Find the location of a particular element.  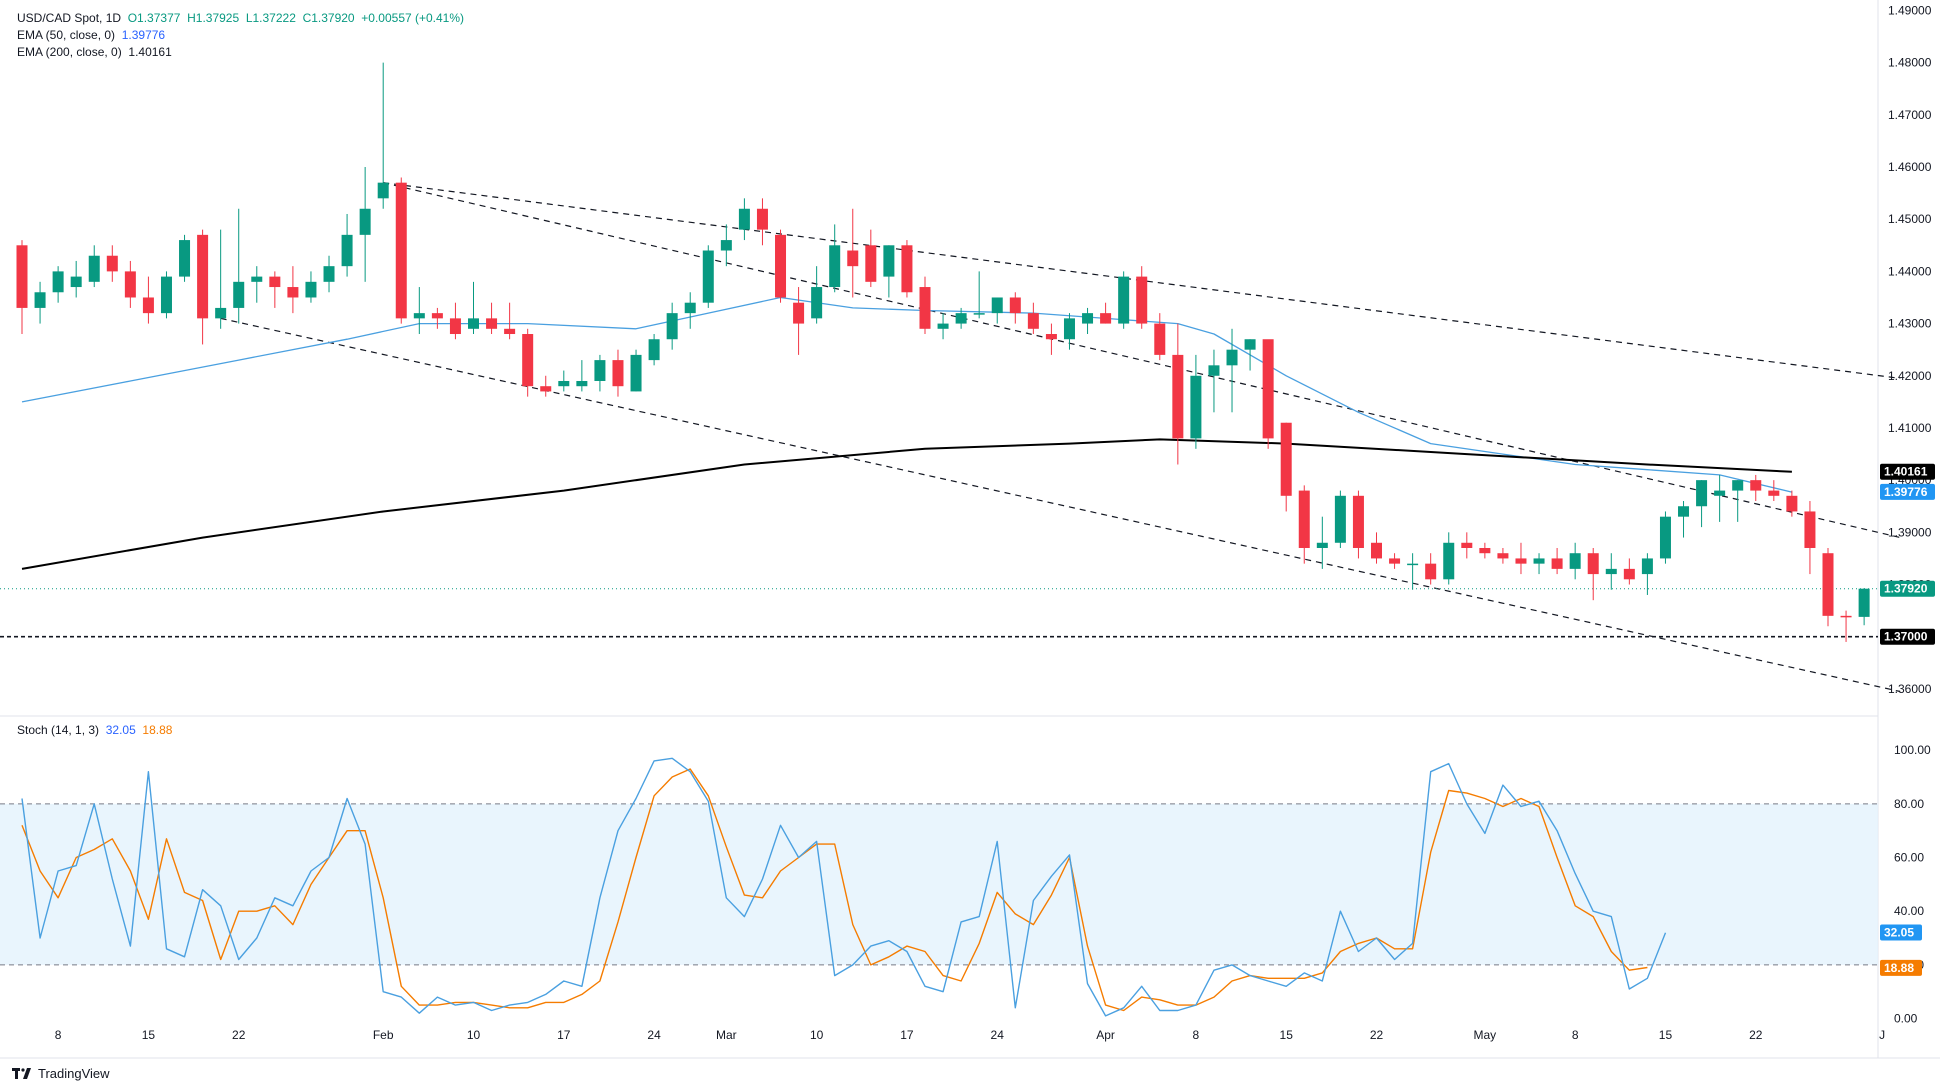

stoch-k-value: 32.05 is located at coordinates (120, 730).